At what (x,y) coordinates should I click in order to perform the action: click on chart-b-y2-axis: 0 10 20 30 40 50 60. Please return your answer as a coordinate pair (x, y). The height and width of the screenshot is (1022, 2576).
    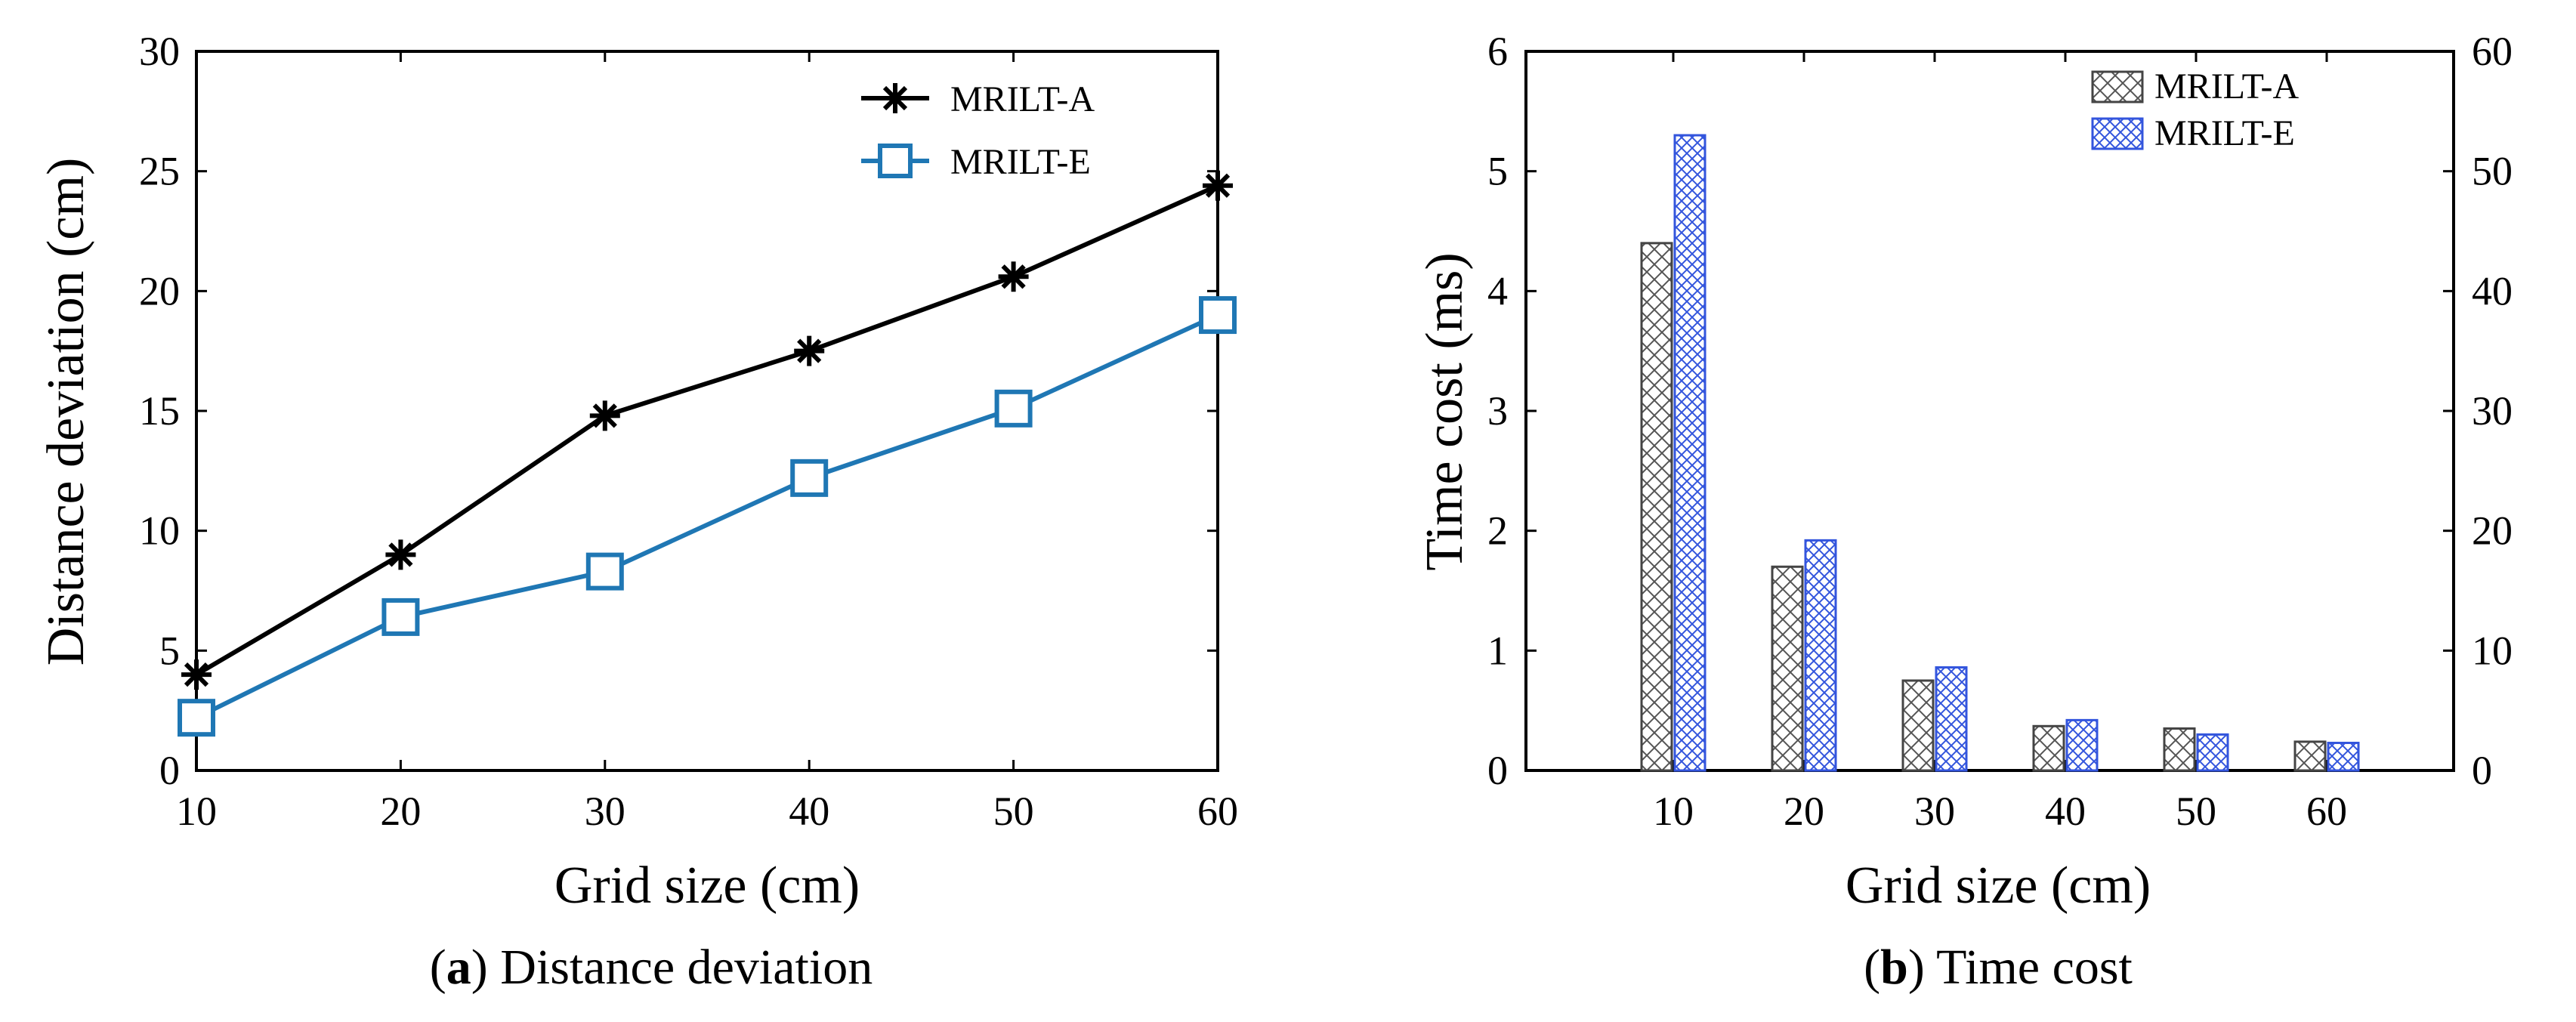
    Looking at the image, I should click on (2478, 411).